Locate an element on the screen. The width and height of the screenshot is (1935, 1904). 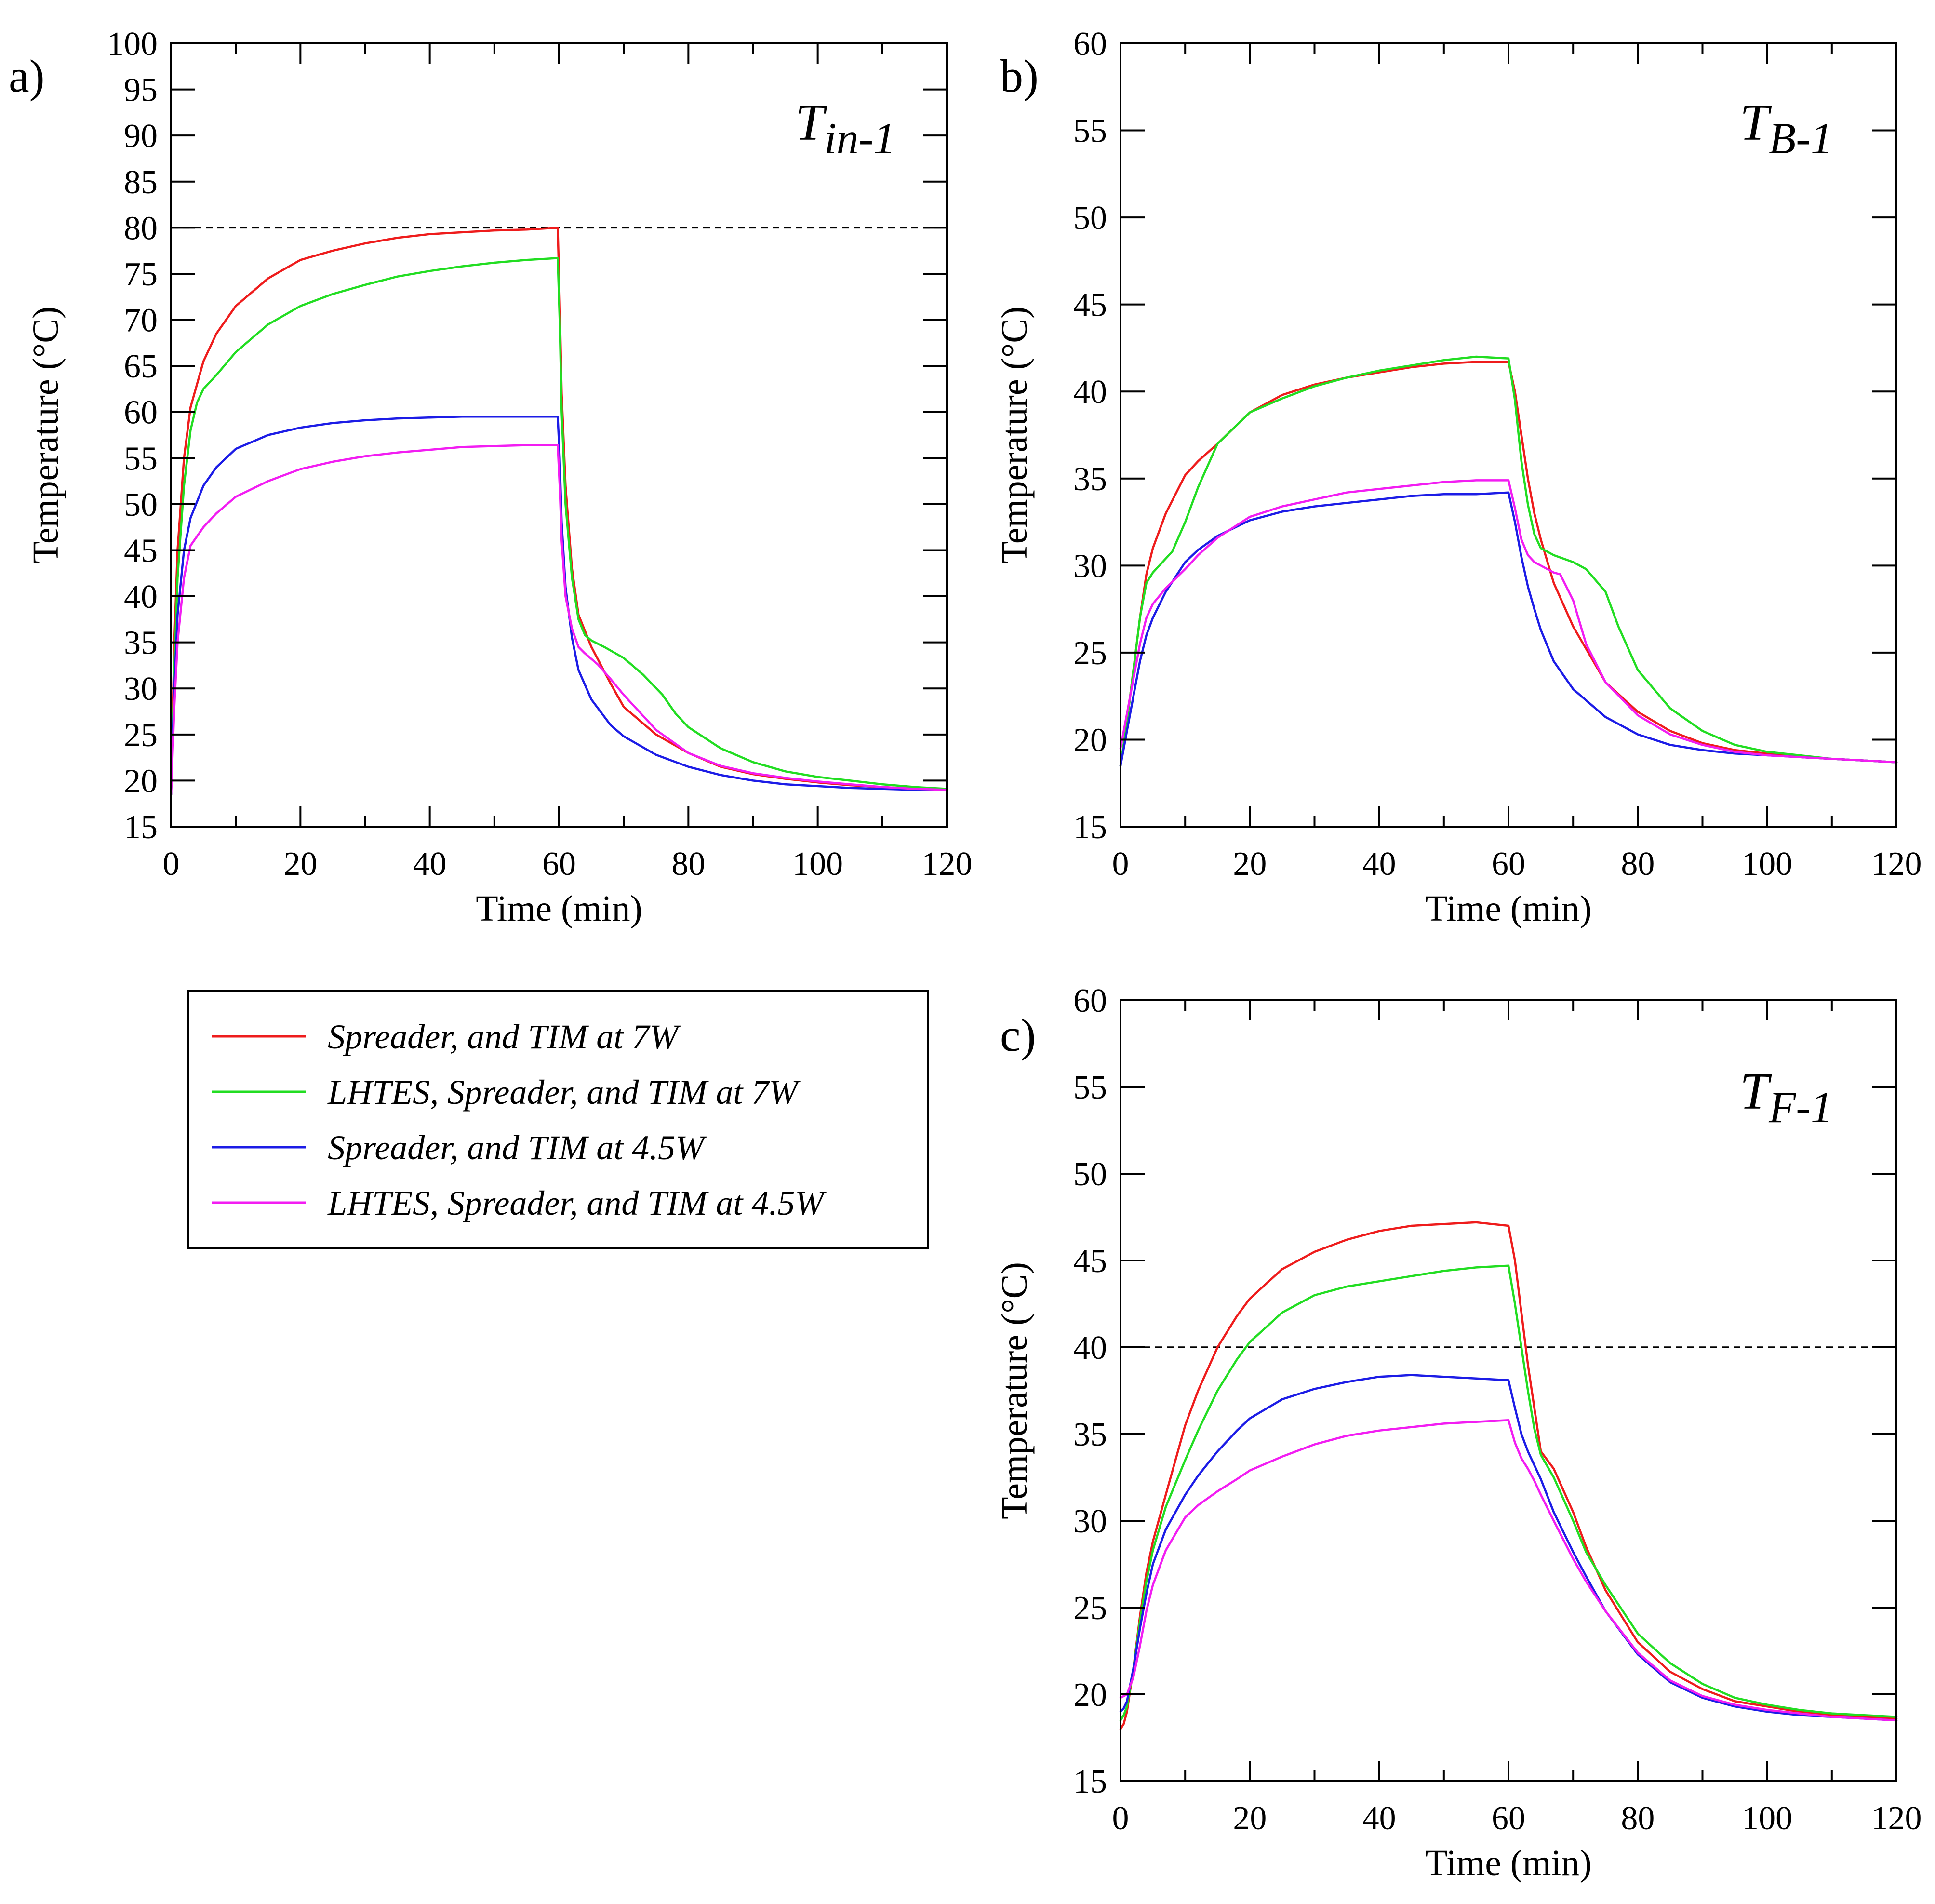
panel-c-x-tick-label: 20 is located at coordinates (1250, 1818).